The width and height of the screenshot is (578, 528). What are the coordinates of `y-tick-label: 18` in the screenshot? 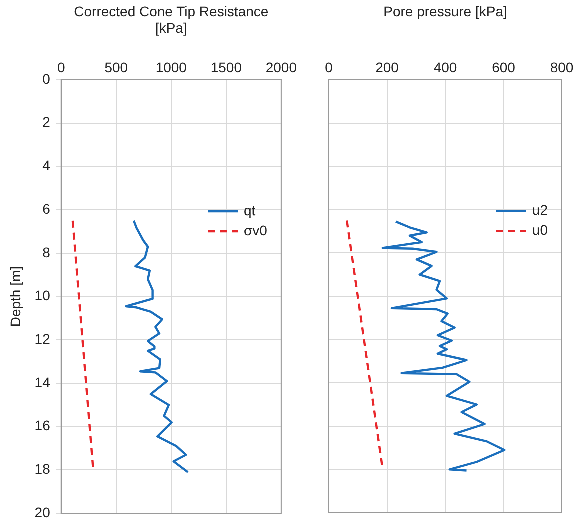 It's located at (42, 469).